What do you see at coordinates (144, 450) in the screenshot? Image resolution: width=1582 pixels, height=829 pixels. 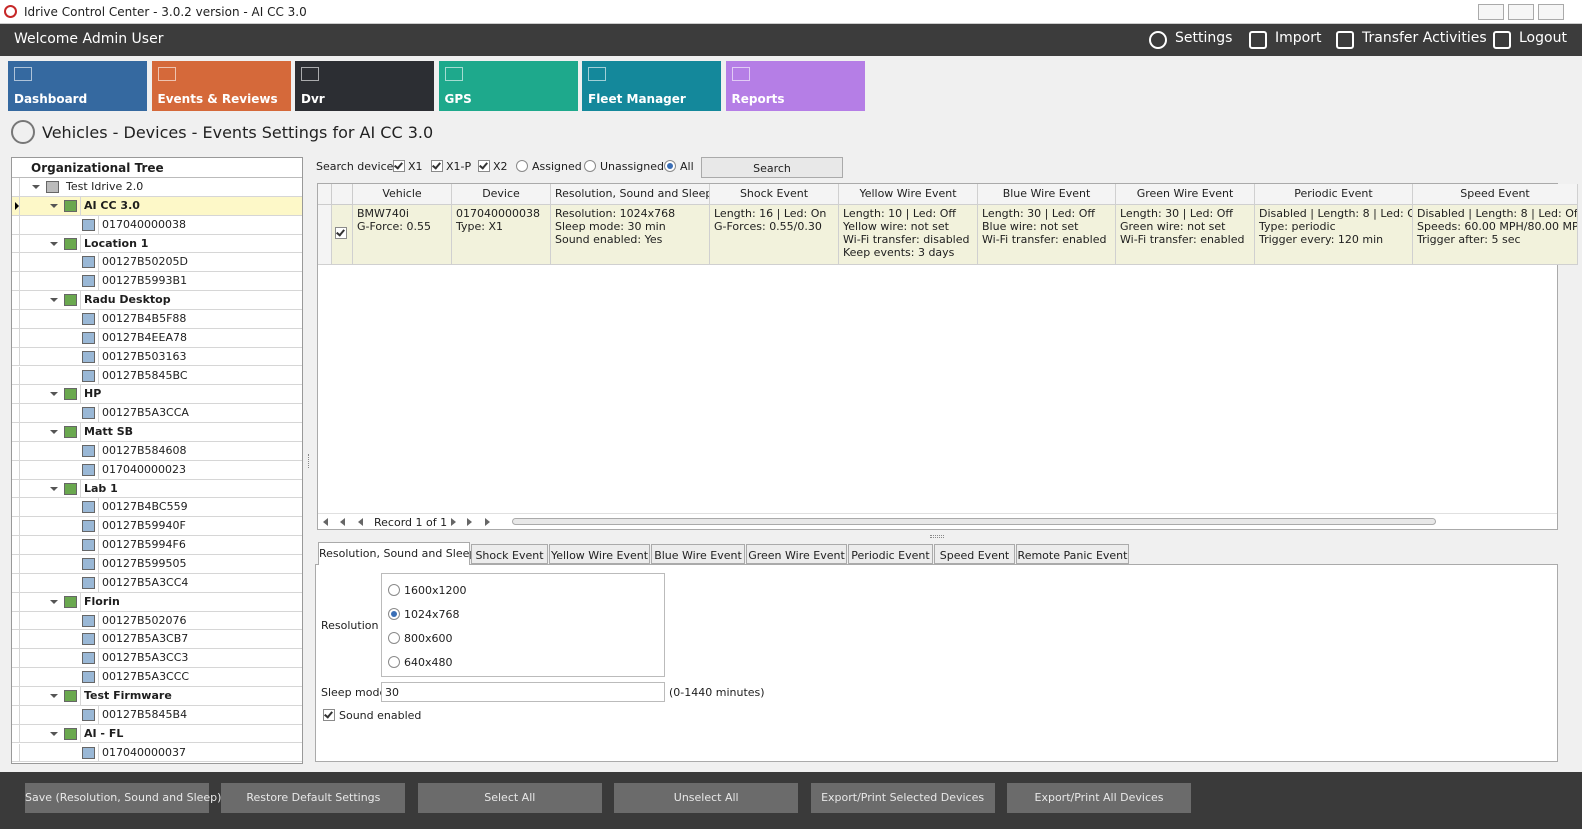 I see `tree-label: 00127B584608` at bounding box center [144, 450].